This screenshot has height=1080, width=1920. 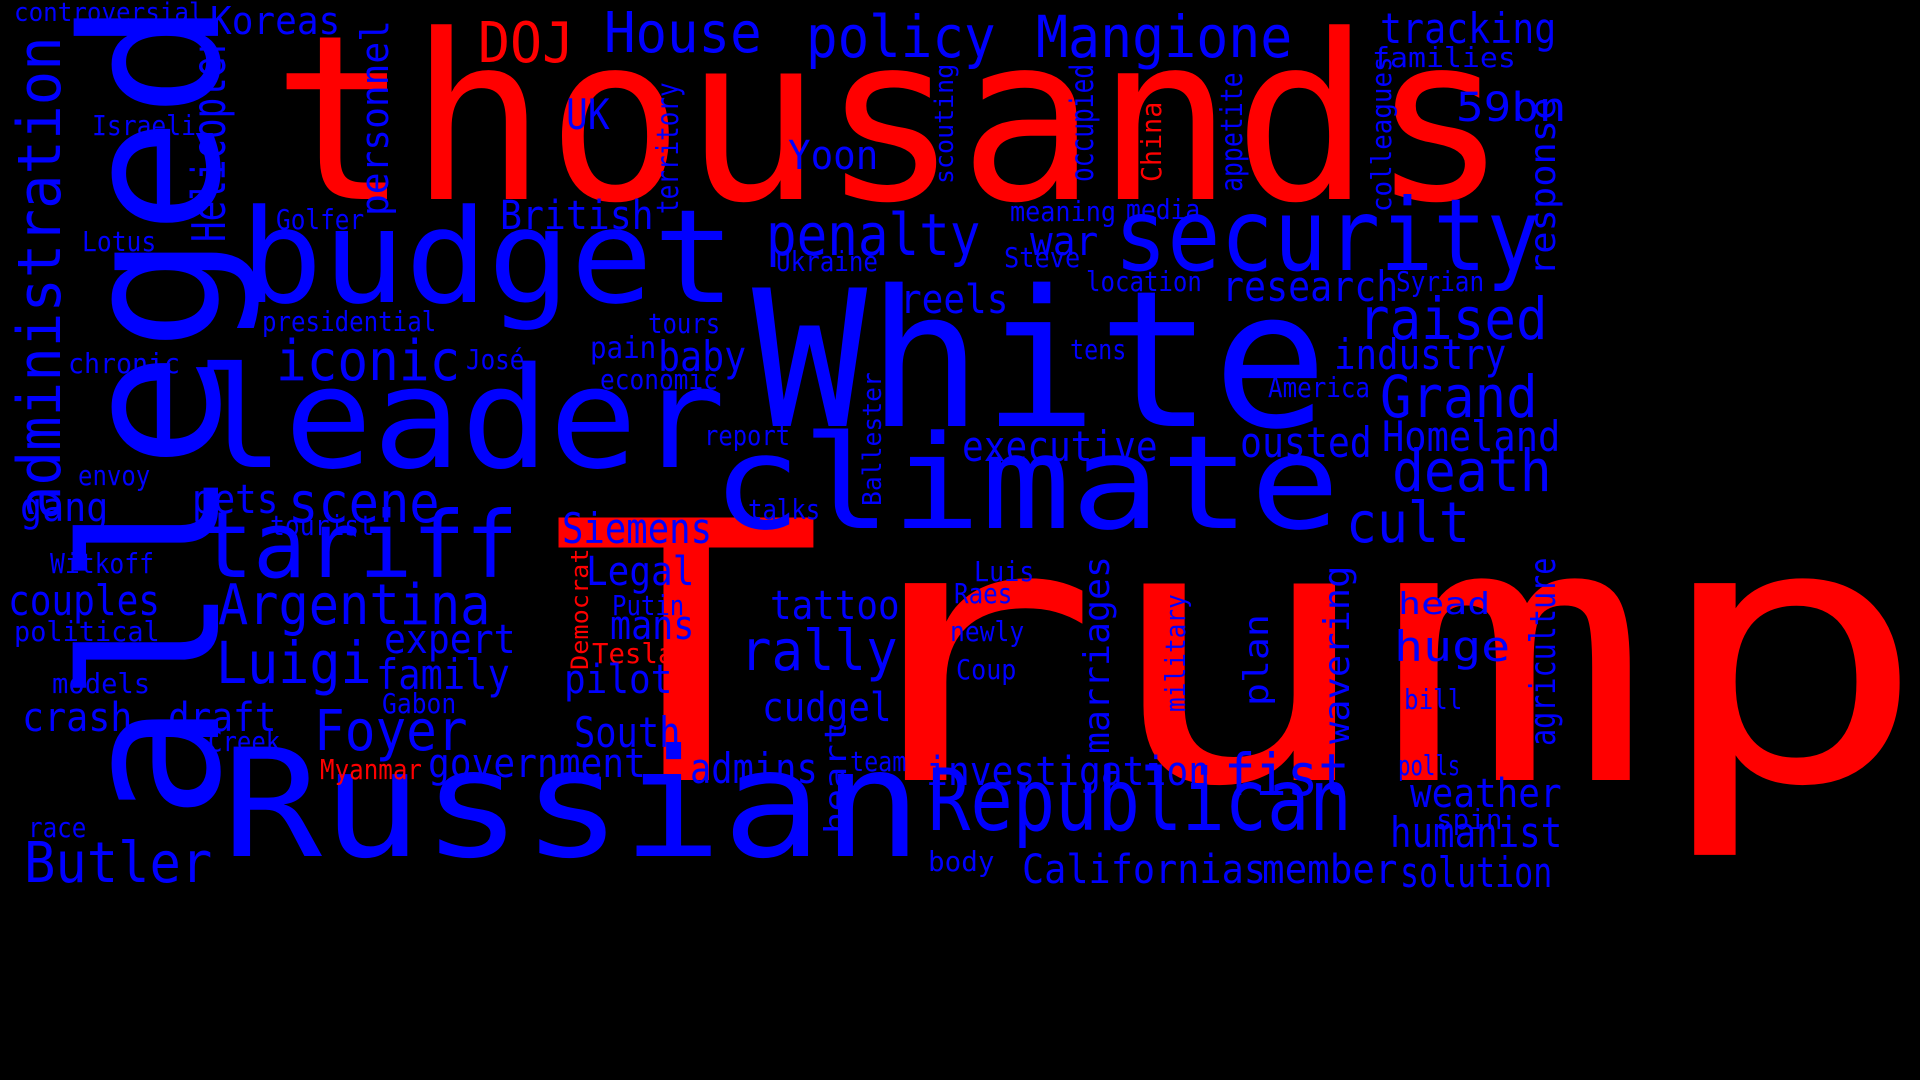 What do you see at coordinates (1175, 653) in the screenshot?
I see `word-military: military` at bounding box center [1175, 653].